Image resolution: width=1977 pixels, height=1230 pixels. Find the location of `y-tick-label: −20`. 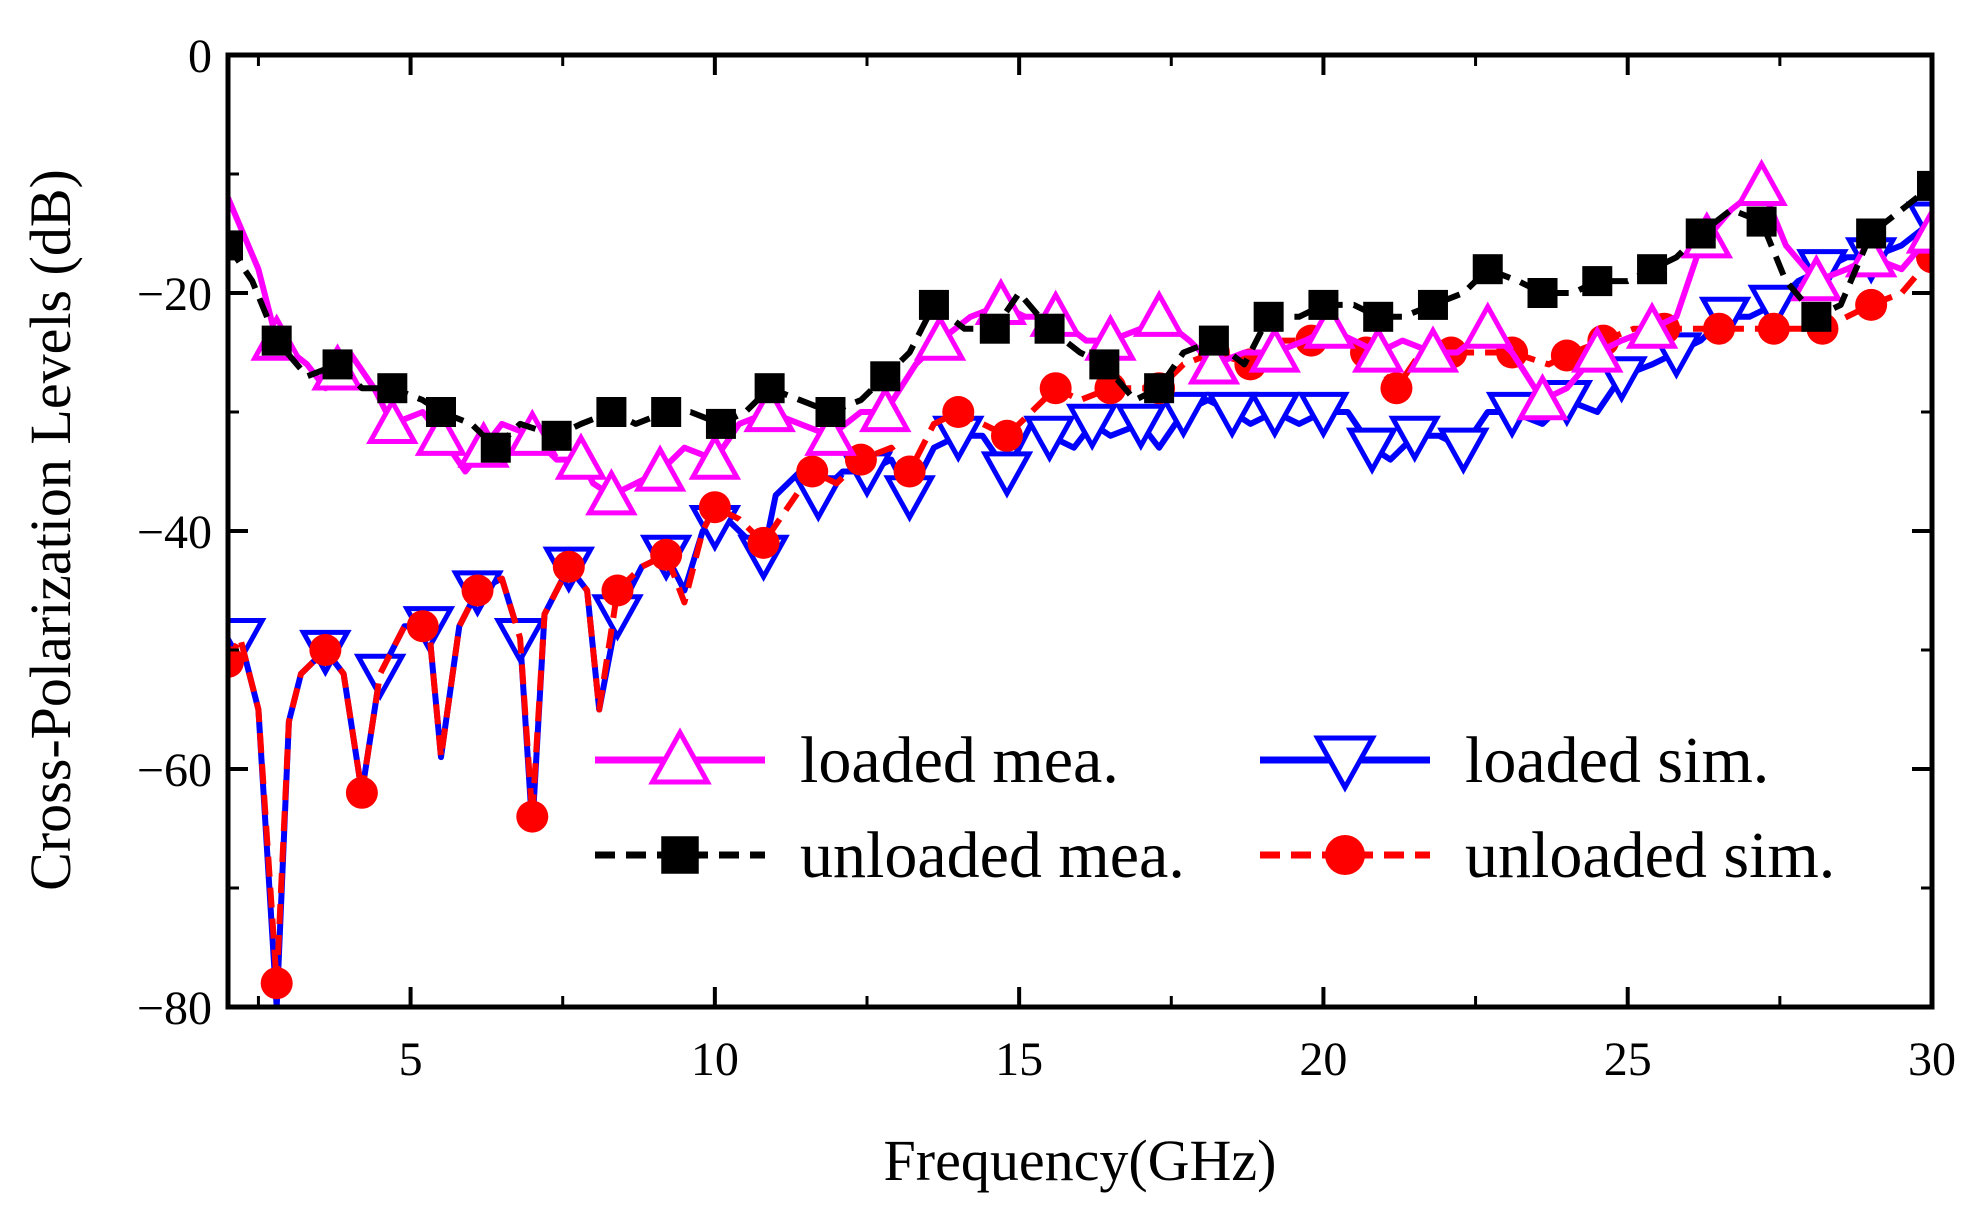

y-tick-label: −20 is located at coordinates (174, 294).